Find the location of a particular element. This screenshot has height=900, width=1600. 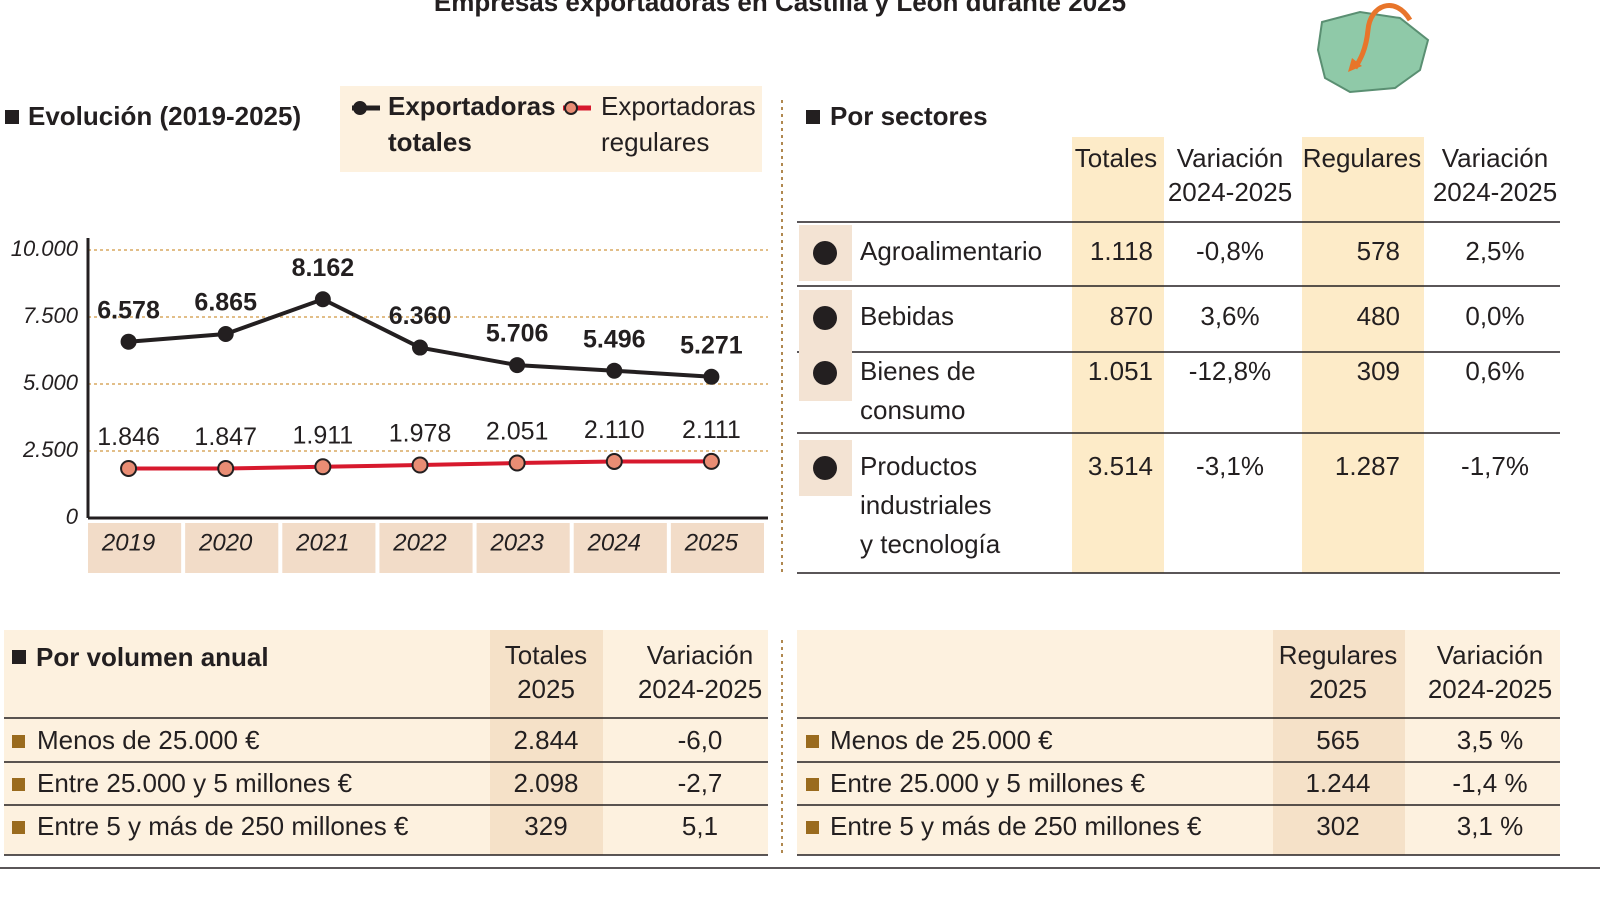

cell: 2,5% is located at coordinates (1494, 251).